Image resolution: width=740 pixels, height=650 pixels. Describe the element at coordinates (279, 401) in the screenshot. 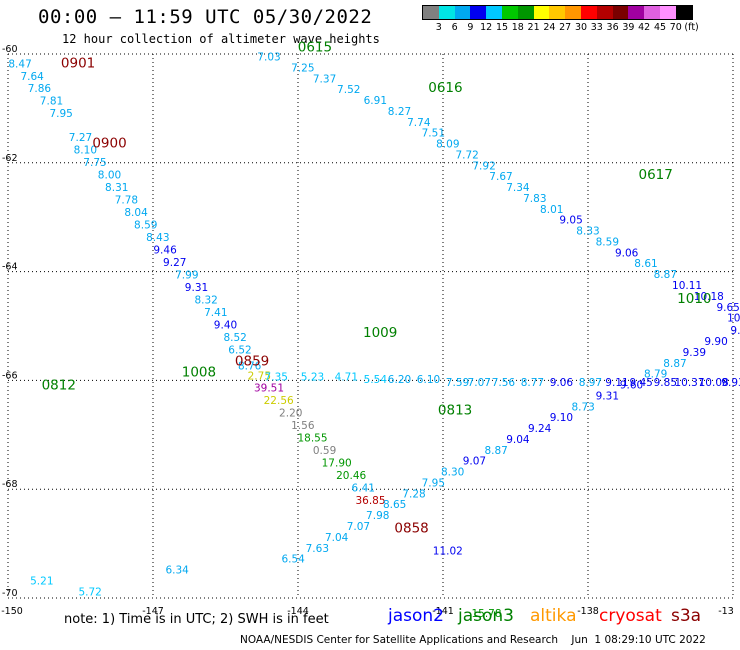

I see `wave-height-value: 22.56` at that location.